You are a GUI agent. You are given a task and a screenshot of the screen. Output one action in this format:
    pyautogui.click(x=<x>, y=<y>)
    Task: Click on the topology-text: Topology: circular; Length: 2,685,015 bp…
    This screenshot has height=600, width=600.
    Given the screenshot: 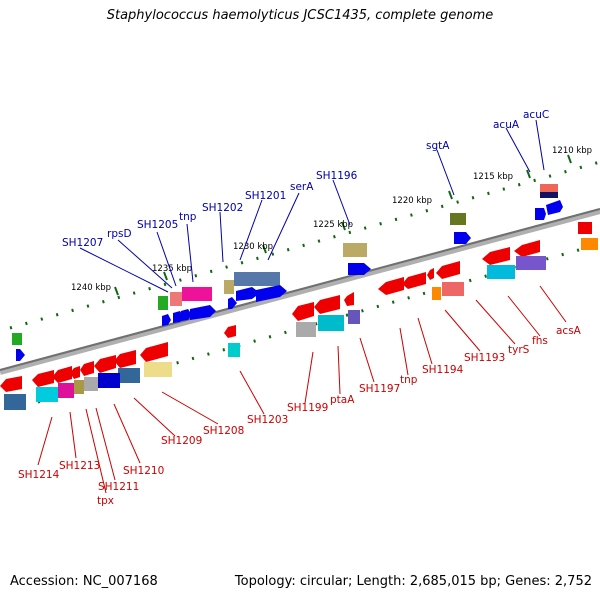 What is the action you would take?
    pyautogui.click(x=413, y=581)
    